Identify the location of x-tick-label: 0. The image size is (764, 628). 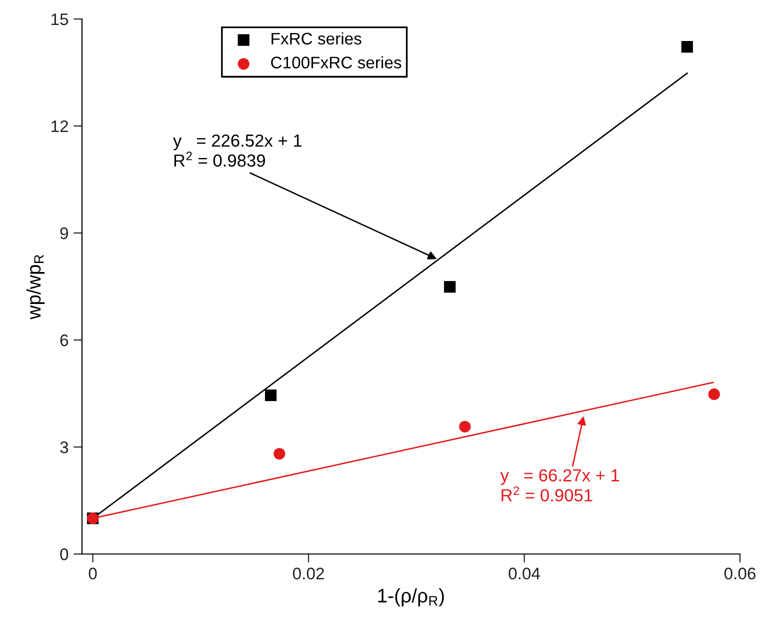
(92, 574).